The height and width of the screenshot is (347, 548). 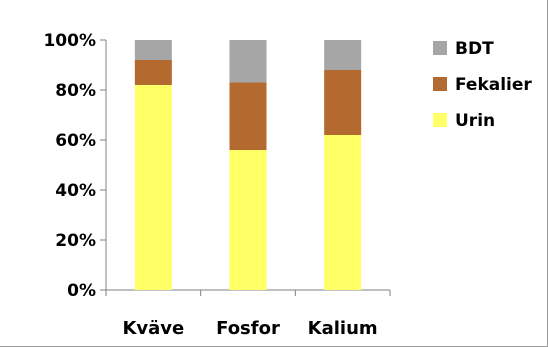 I want to click on legend-swatch-fekalier, so click(x=440, y=84).